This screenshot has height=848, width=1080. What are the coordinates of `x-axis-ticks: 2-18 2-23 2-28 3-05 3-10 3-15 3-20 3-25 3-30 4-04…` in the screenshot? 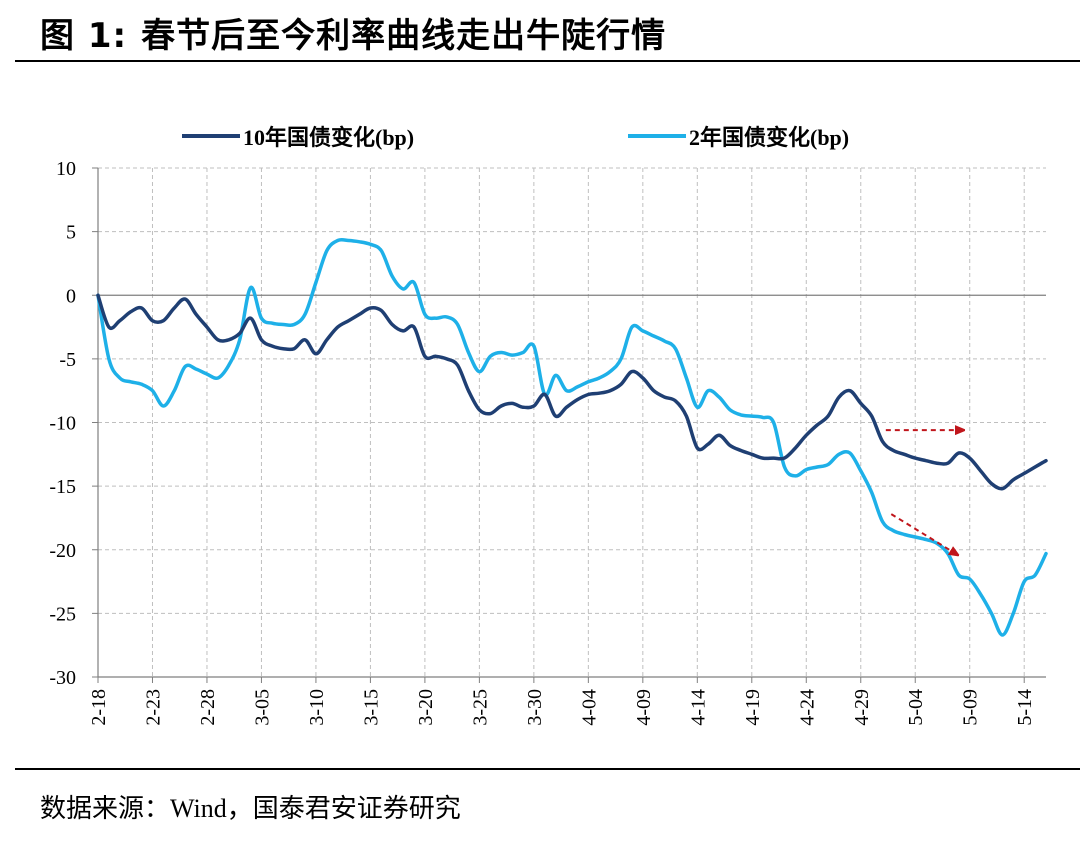 It's located at (562, 701).